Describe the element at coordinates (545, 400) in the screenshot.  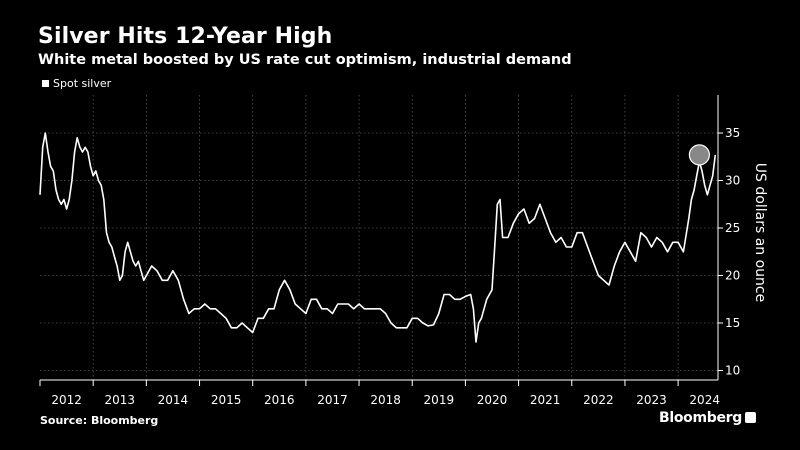
I see `x-tick-label: 2021` at that location.